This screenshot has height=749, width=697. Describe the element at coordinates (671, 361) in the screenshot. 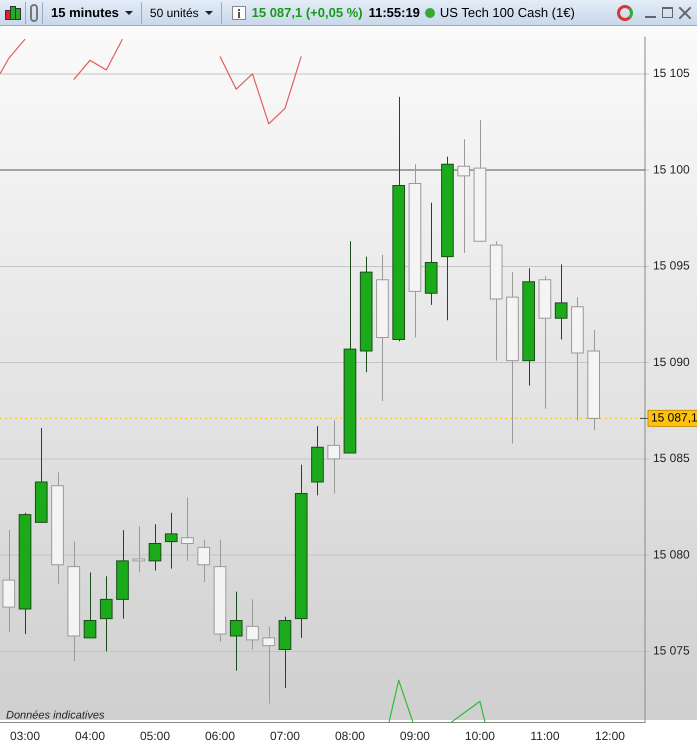

I see `y-tick-label: 15 090` at that location.